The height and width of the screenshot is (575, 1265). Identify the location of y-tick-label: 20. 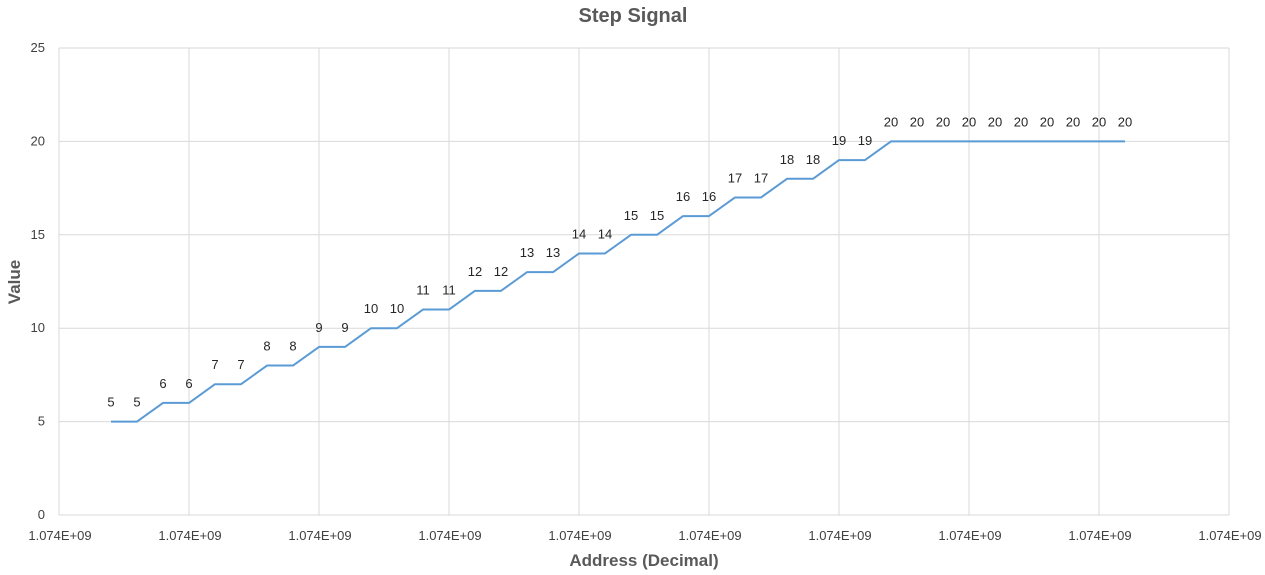
(38, 140).